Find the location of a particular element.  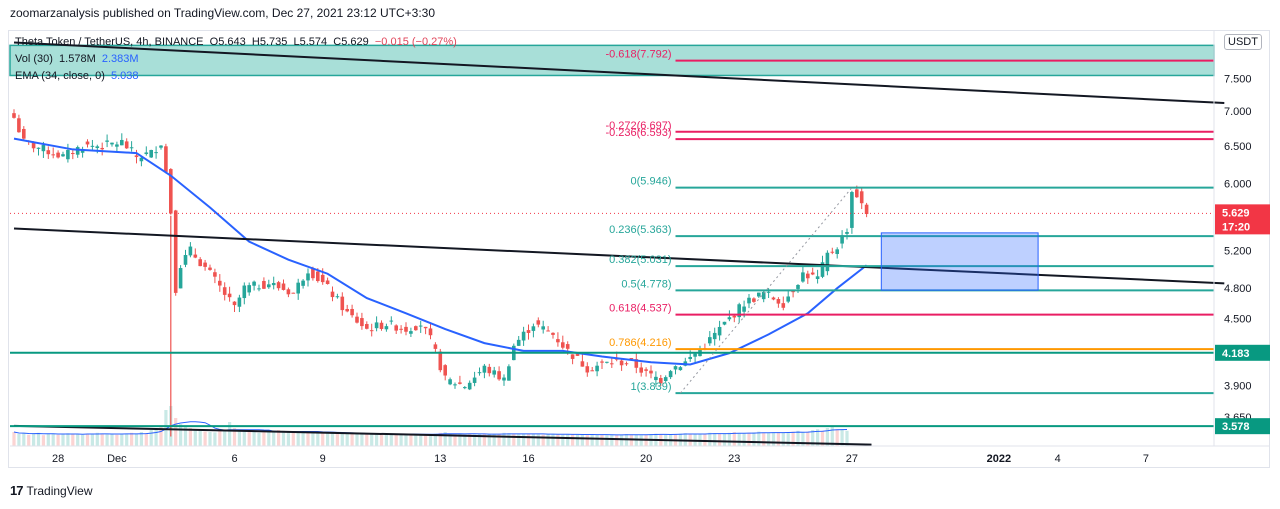

time-tick-label: 27 is located at coordinates (852, 459).